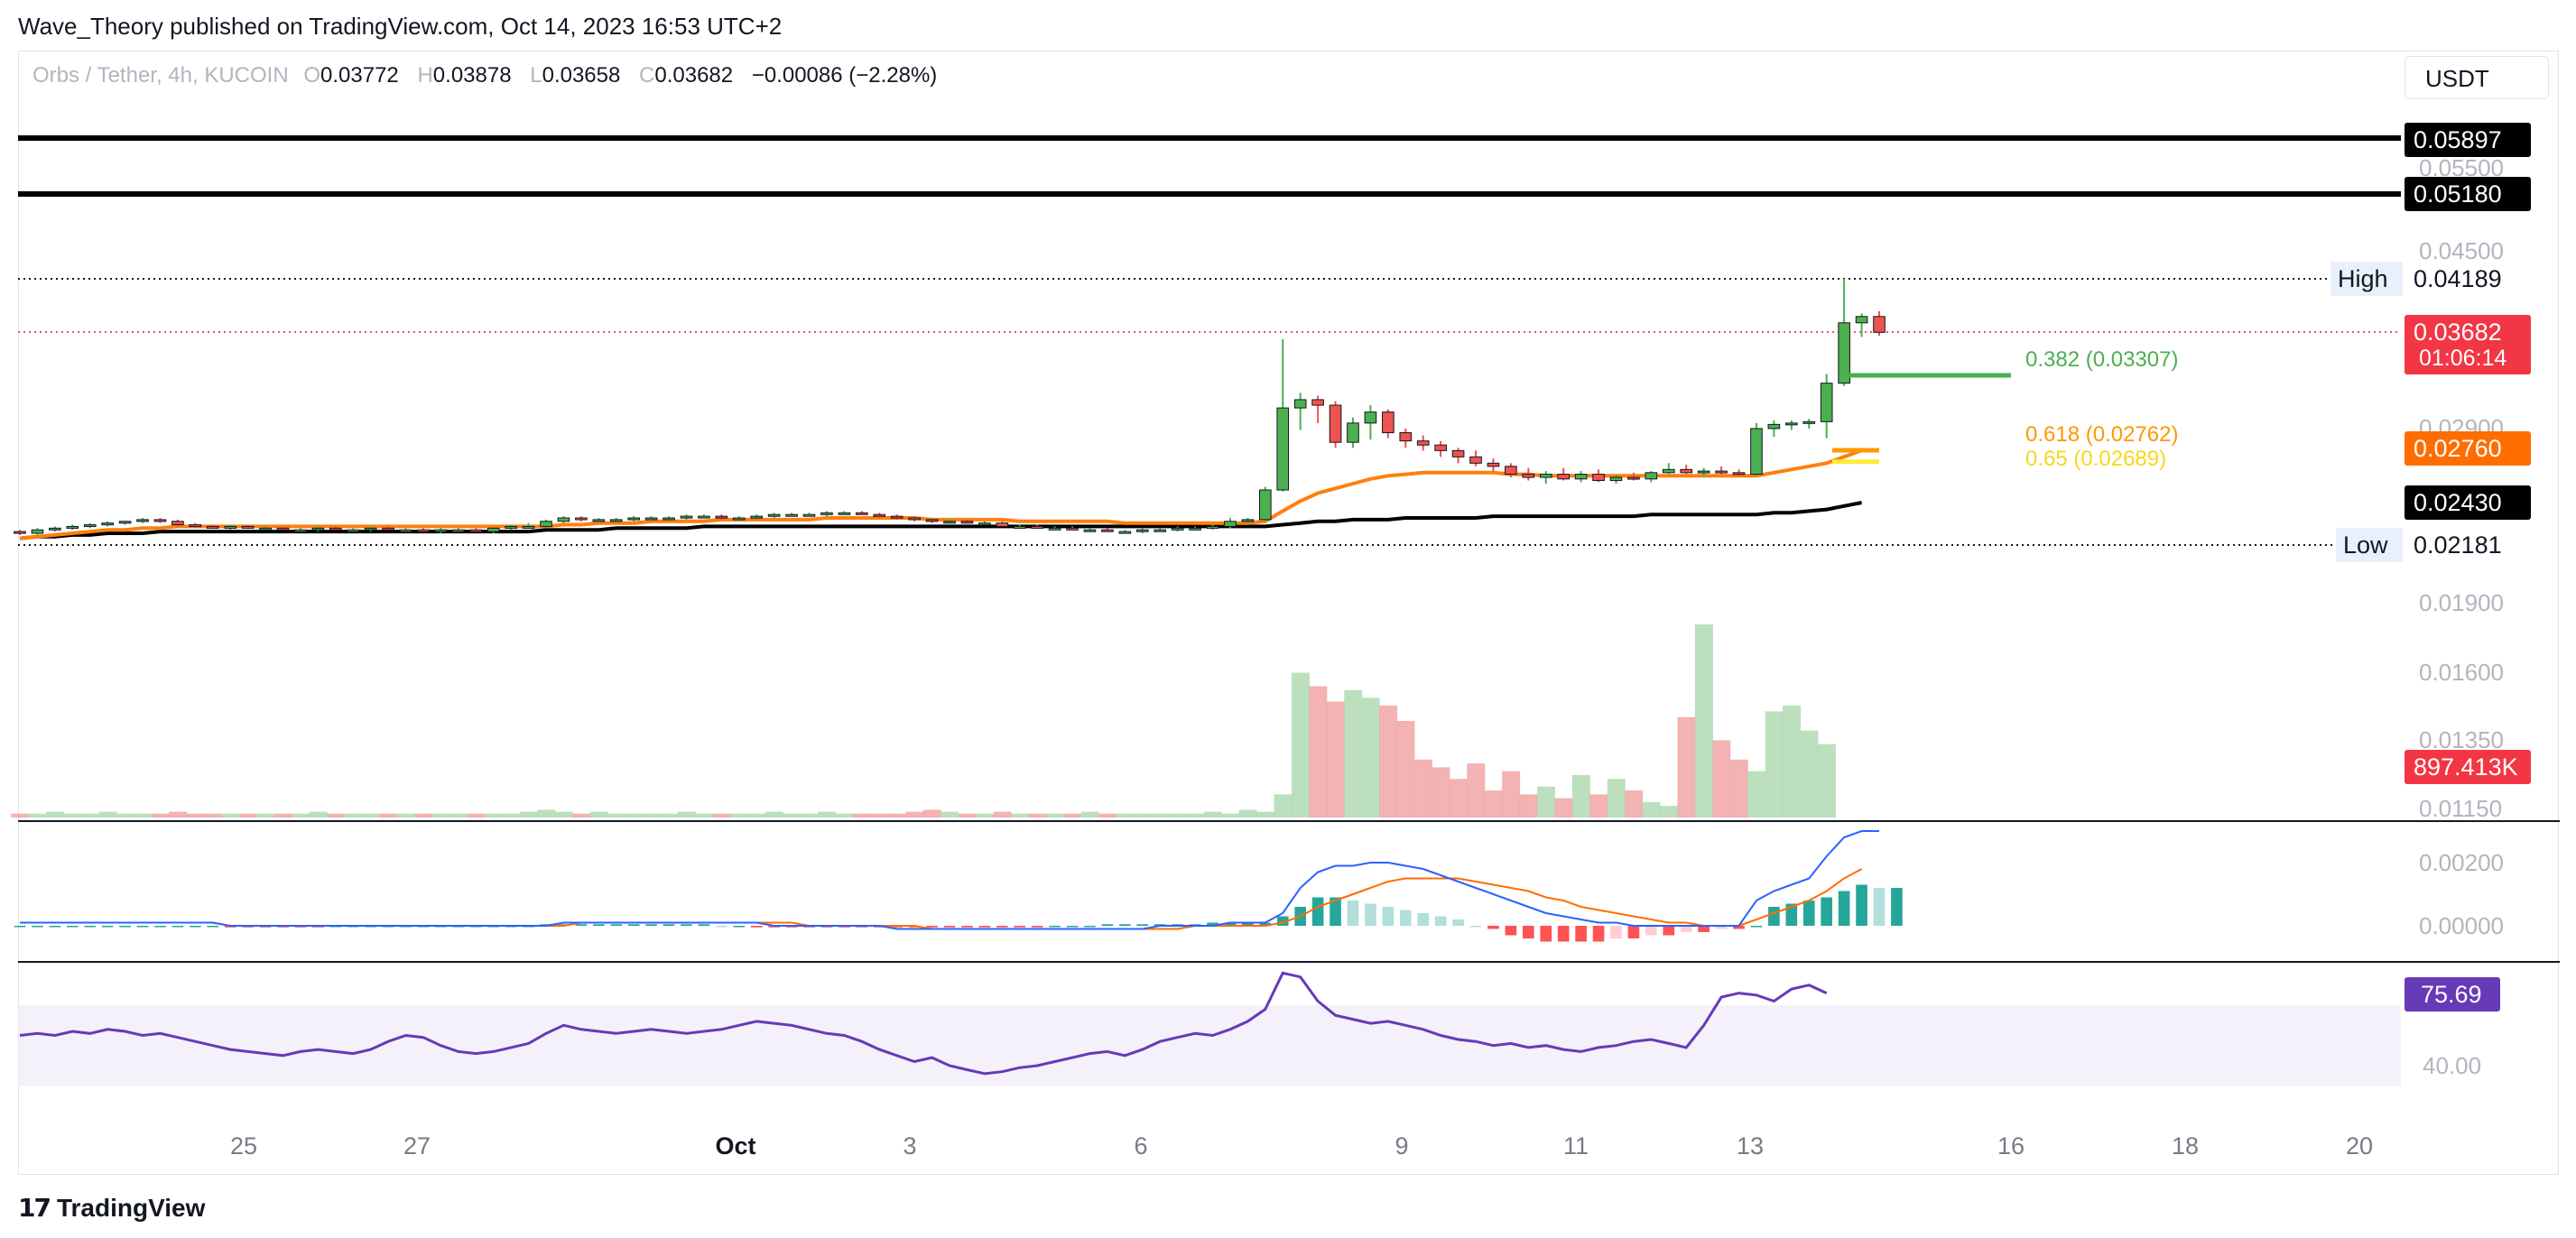  I want to click on currency-button: USDT, so click(2477, 78).